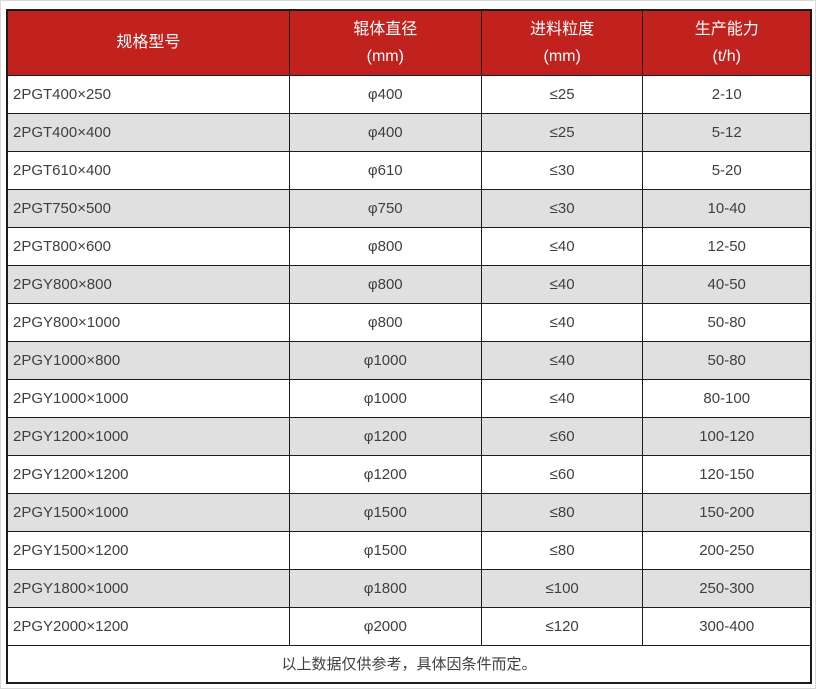  I want to click on table-row: 2PGY1000×1000 φ1000 ≤40 80-100, so click(409, 398).